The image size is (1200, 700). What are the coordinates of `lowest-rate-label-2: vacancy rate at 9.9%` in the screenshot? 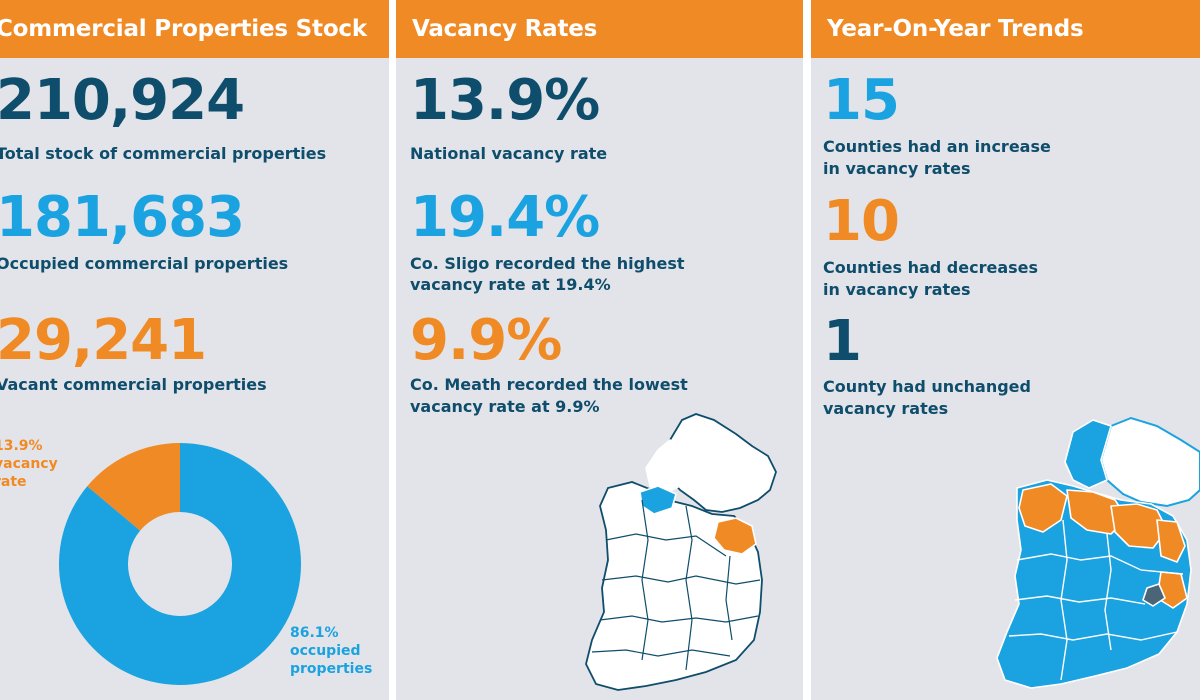 It's located at (505, 406).